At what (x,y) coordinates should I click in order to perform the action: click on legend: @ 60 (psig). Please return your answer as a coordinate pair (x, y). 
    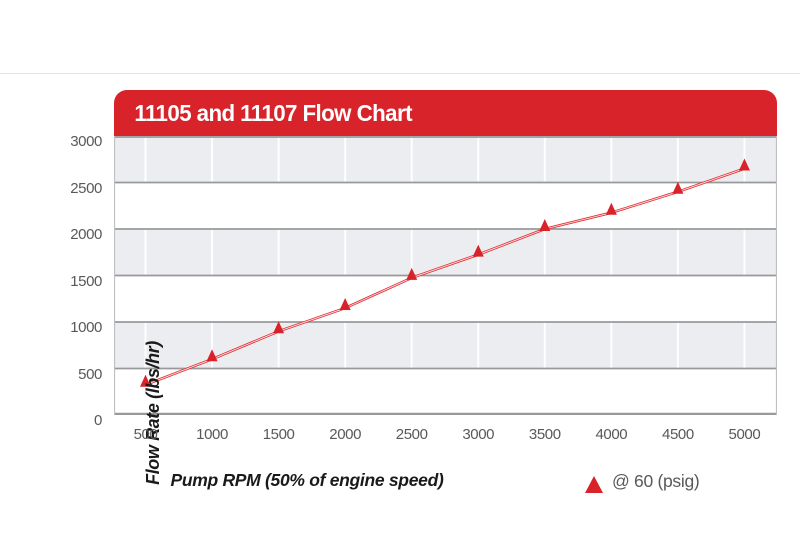
    Looking at the image, I should click on (642, 481).